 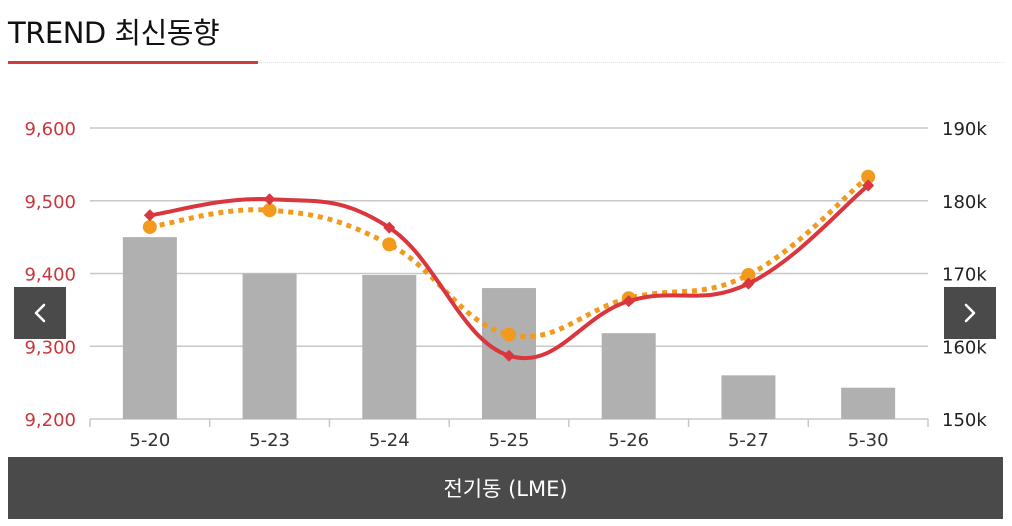 What do you see at coordinates (868, 440) in the screenshot?
I see `x-axis-tick-label: 5-30` at bounding box center [868, 440].